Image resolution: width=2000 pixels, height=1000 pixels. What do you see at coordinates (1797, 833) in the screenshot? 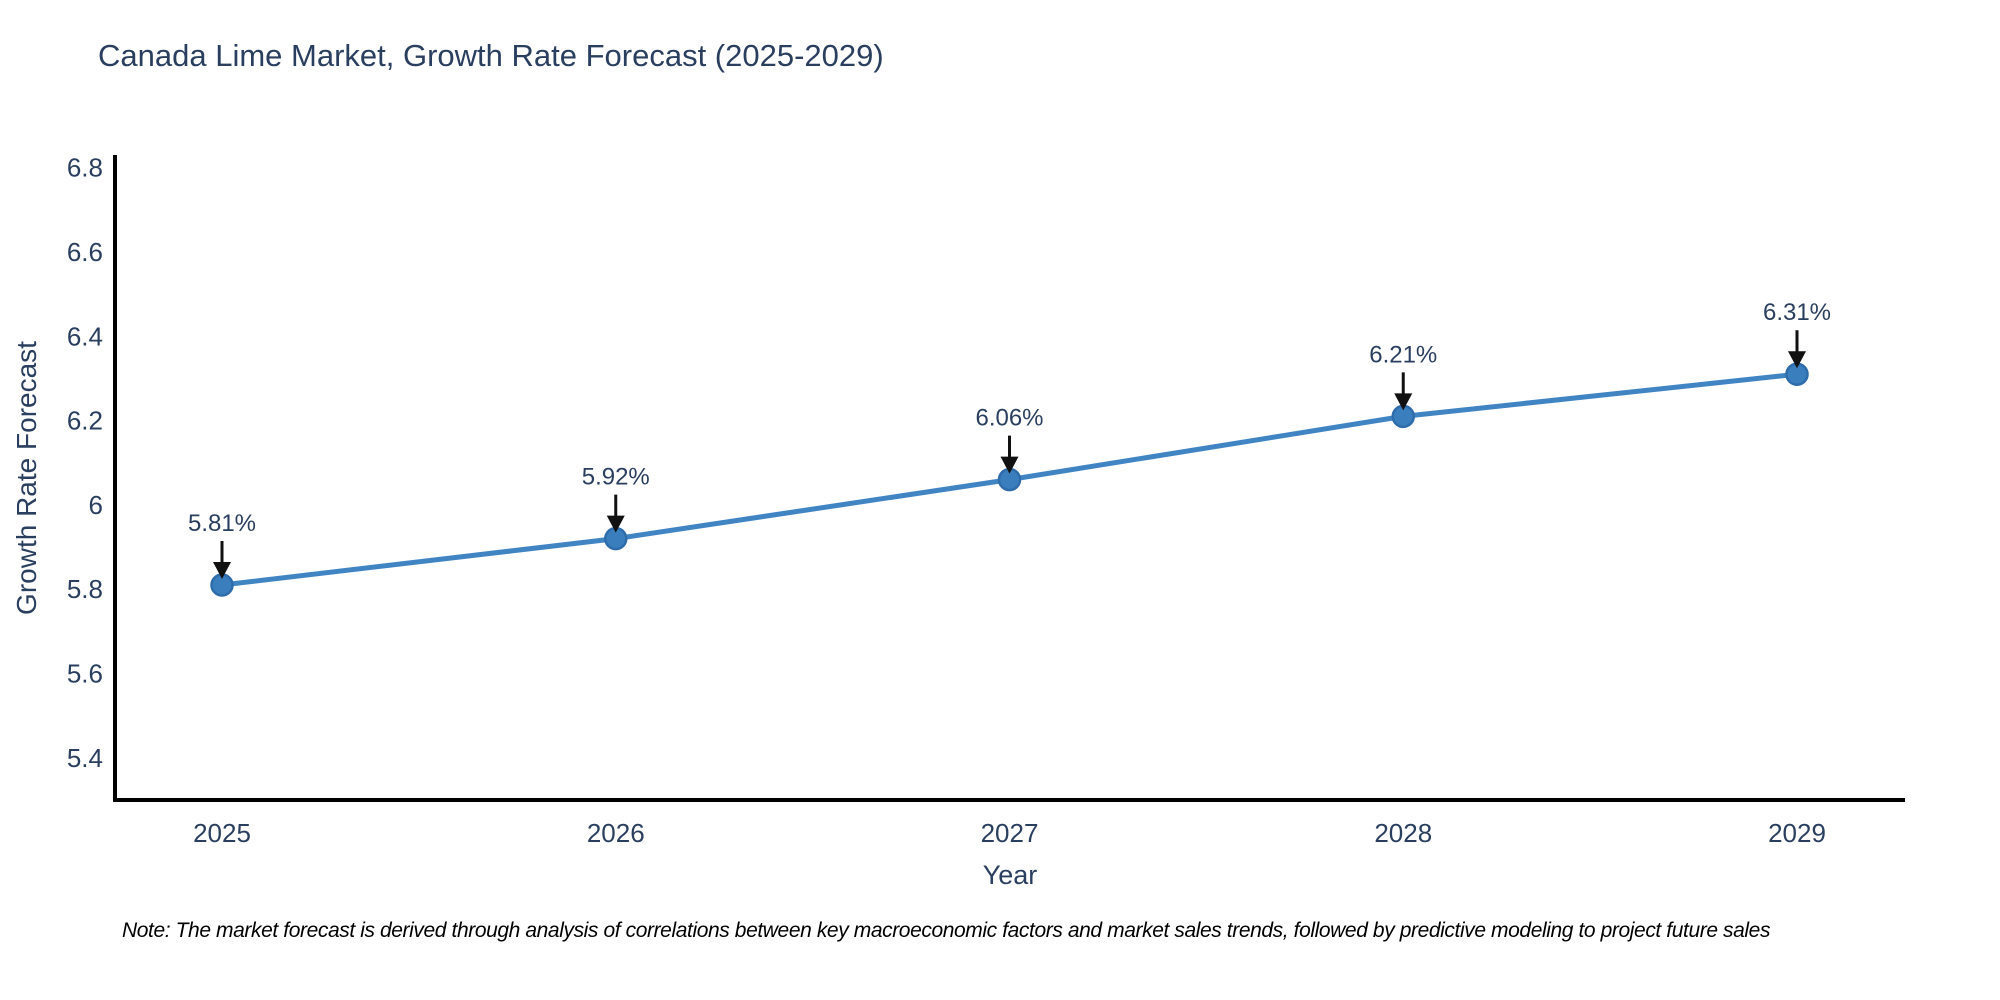
I see `x-tick-label: 2029` at bounding box center [1797, 833].